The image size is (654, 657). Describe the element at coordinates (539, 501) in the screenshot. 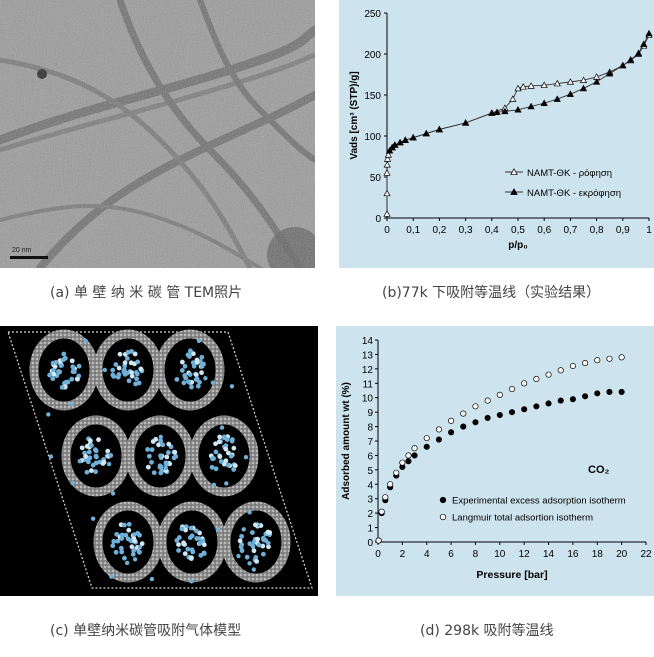

I see `legend-label: Experimental excess adsorption isotherm` at that location.